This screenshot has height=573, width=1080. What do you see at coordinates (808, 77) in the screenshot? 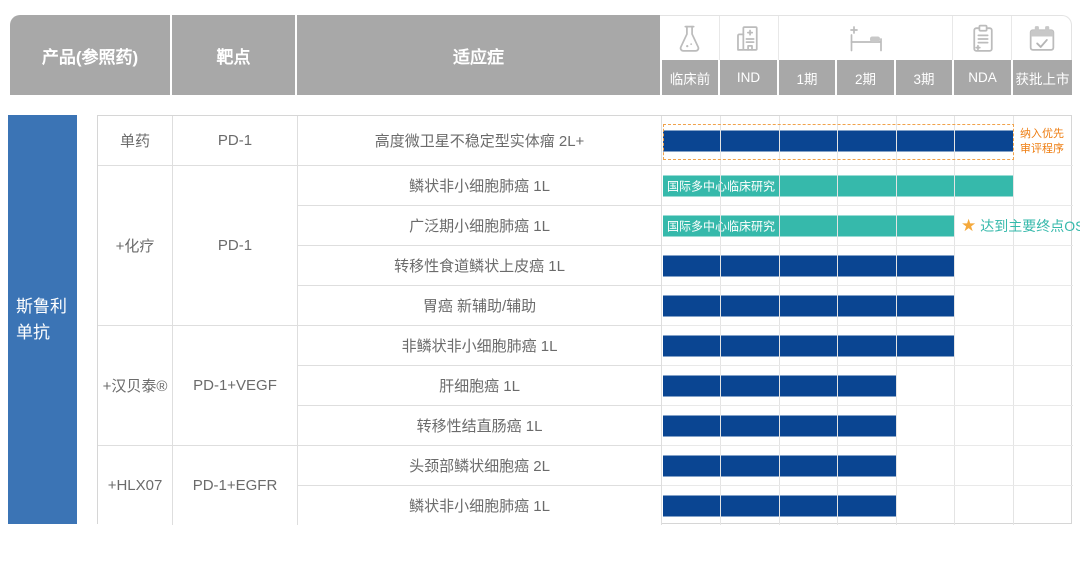
I see `phase-label-2: 1期` at bounding box center [808, 77].